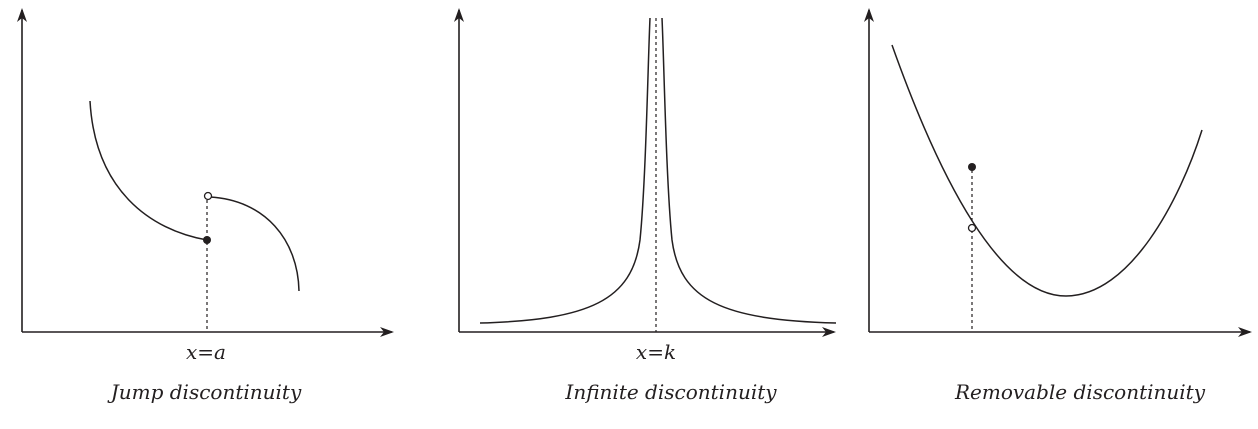  I want to click on x-label: x=a, so click(206, 352).